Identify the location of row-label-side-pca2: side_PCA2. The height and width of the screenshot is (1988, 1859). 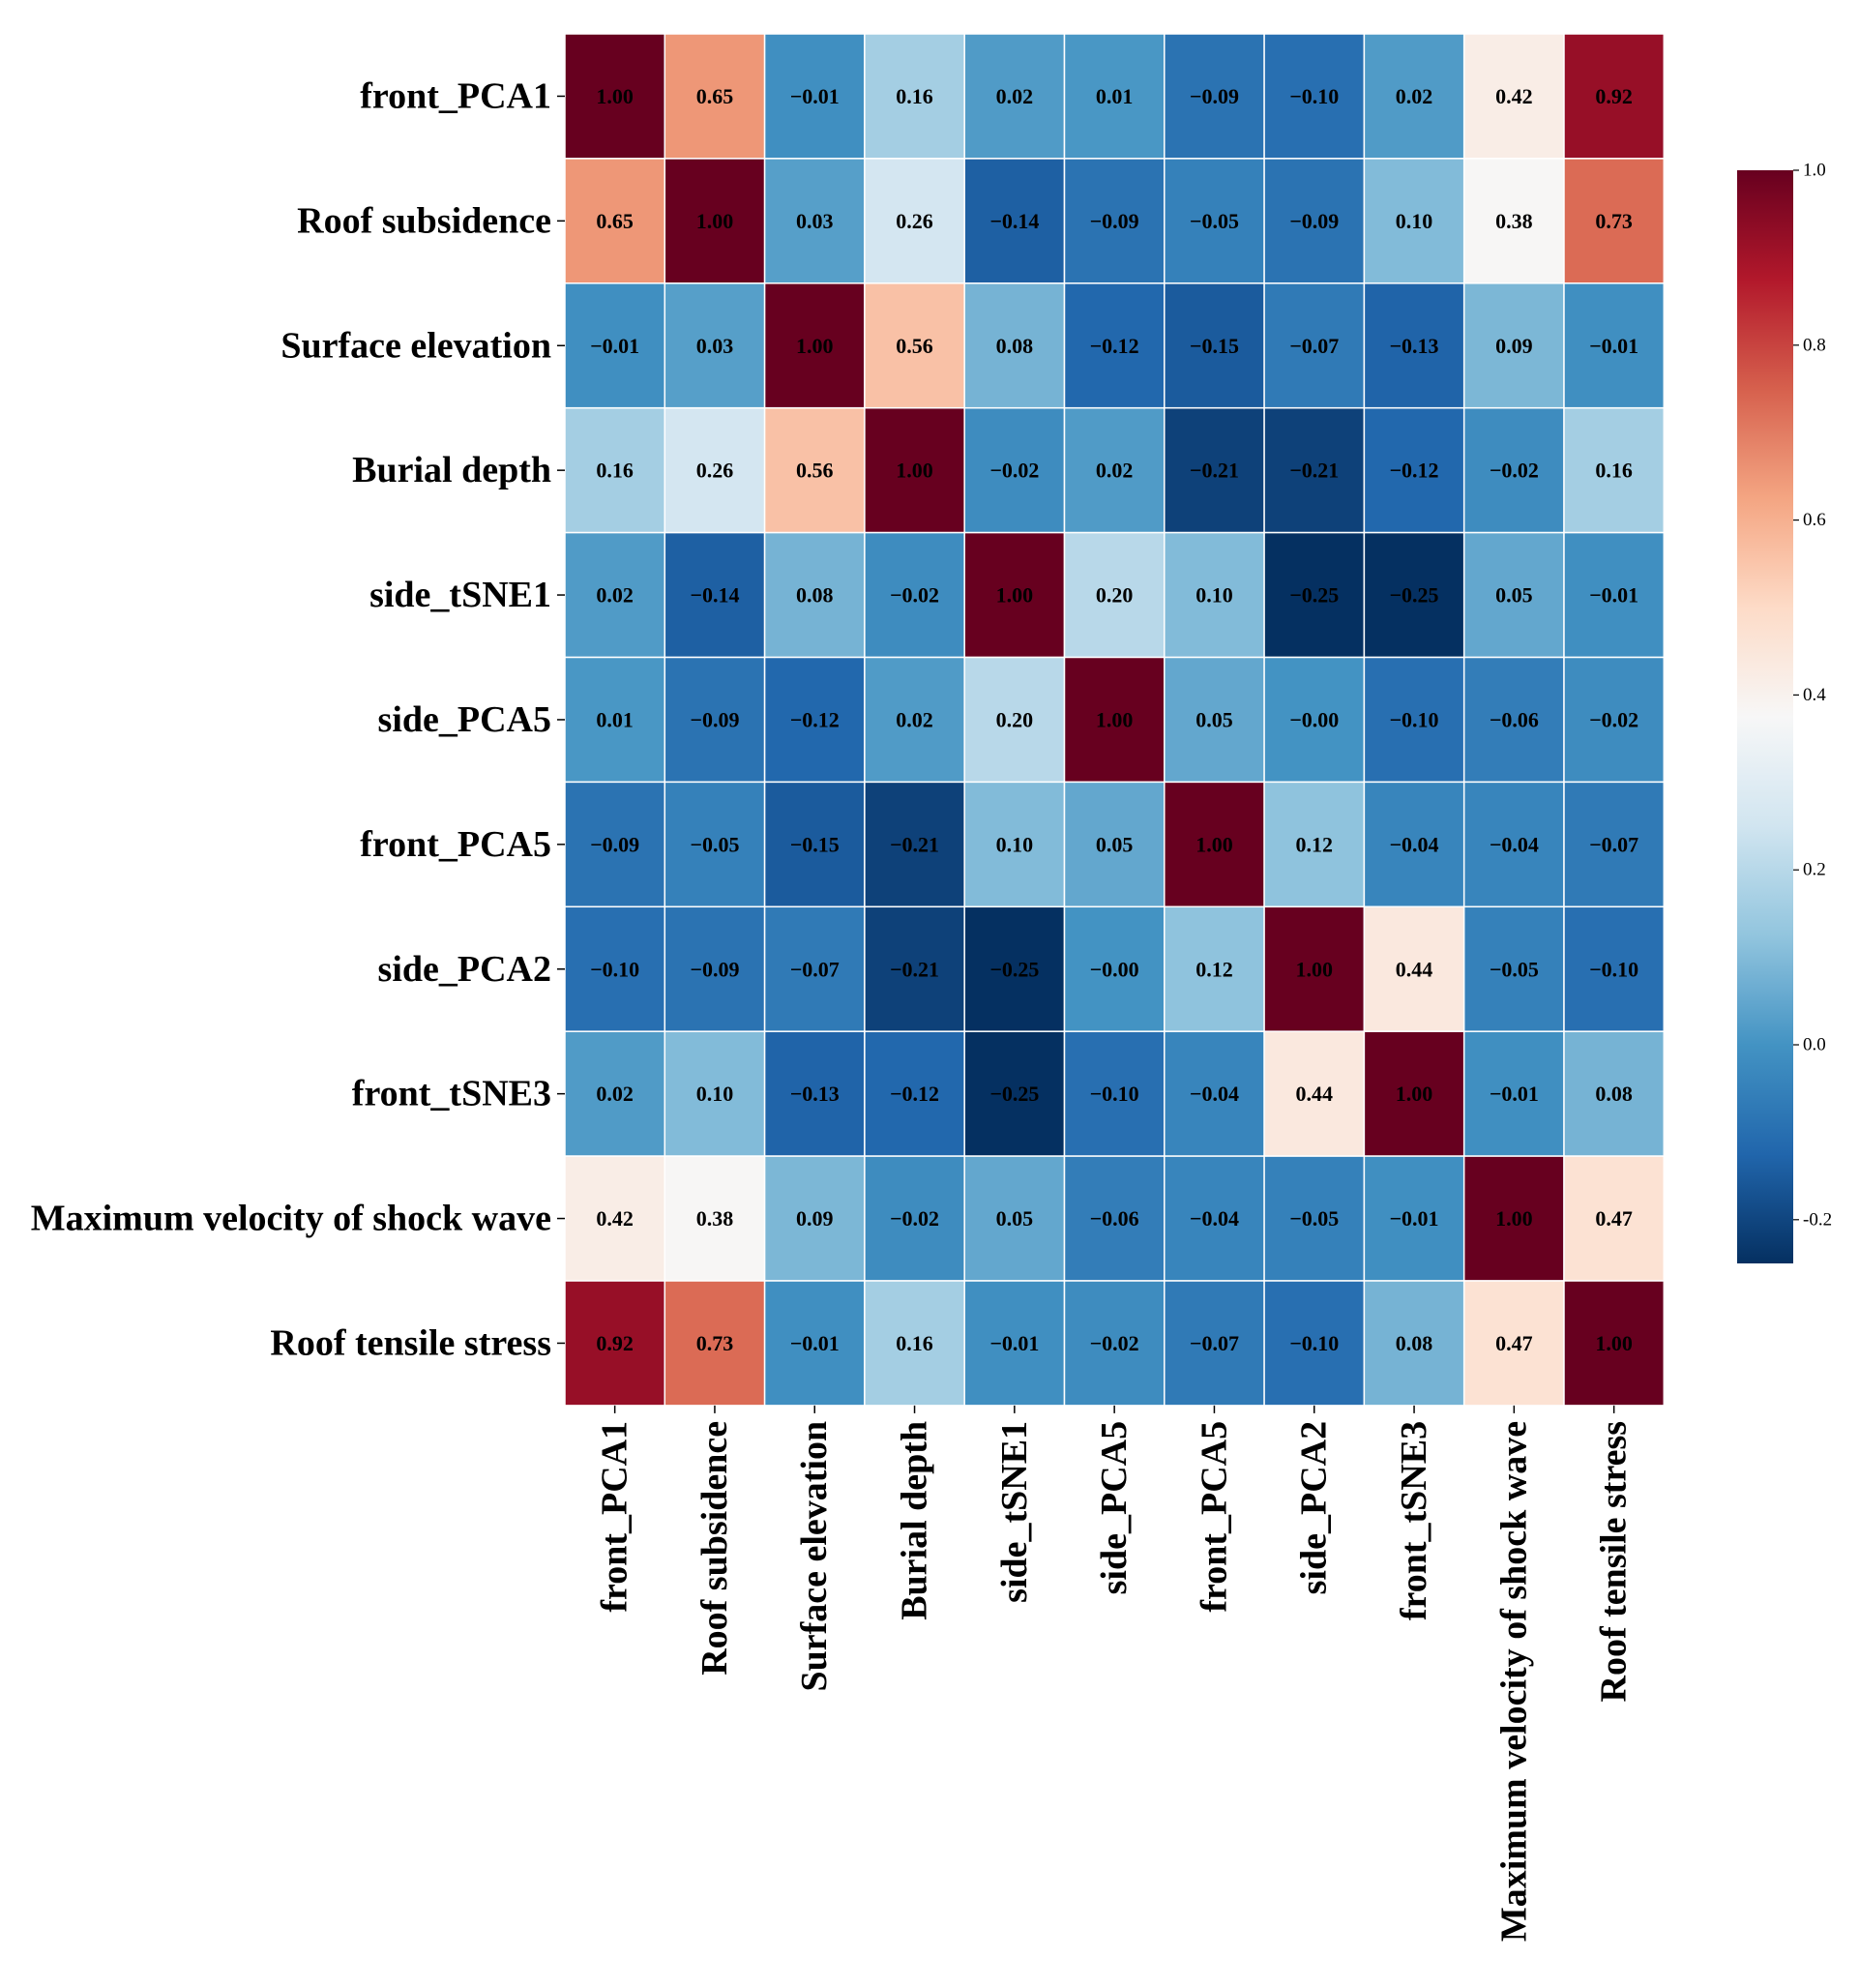
(464, 969).